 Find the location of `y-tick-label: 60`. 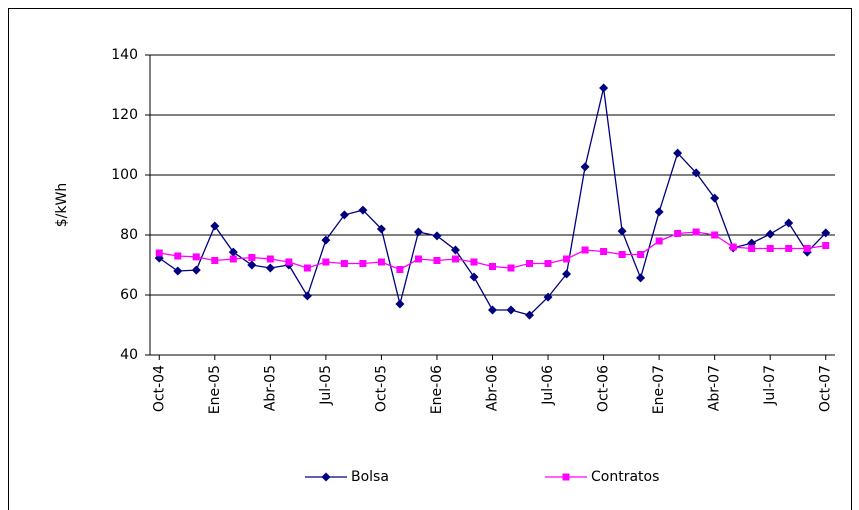

y-tick-label: 60 is located at coordinates (129, 295).